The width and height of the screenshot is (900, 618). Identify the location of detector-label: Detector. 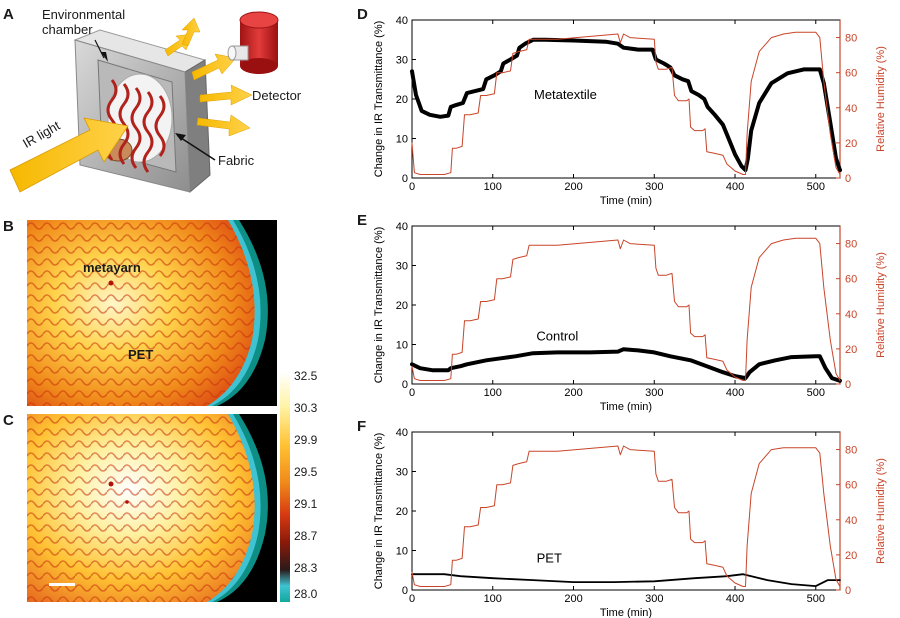
(277, 95).